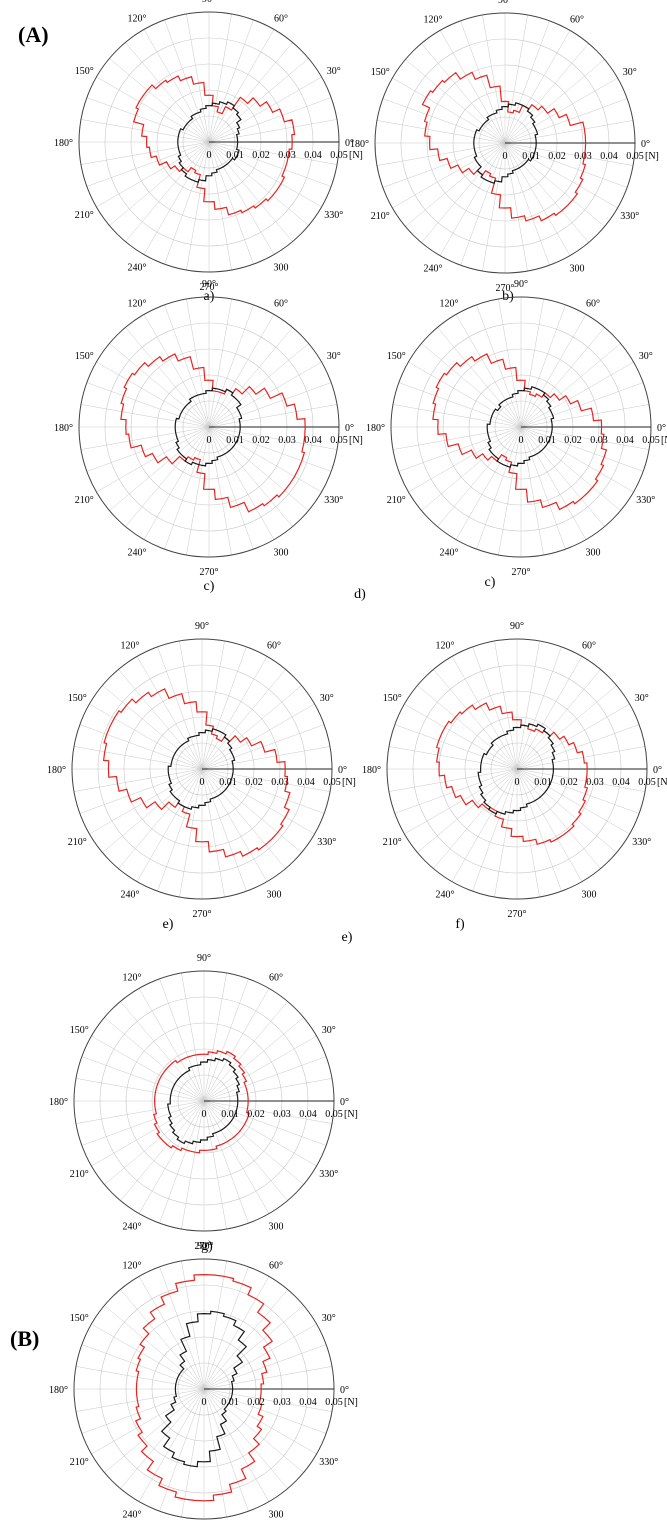 The image size is (667, 1522). Describe the element at coordinates (329, 1030) in the screenshot. I see `angle-tick-label: 30°` at that location.